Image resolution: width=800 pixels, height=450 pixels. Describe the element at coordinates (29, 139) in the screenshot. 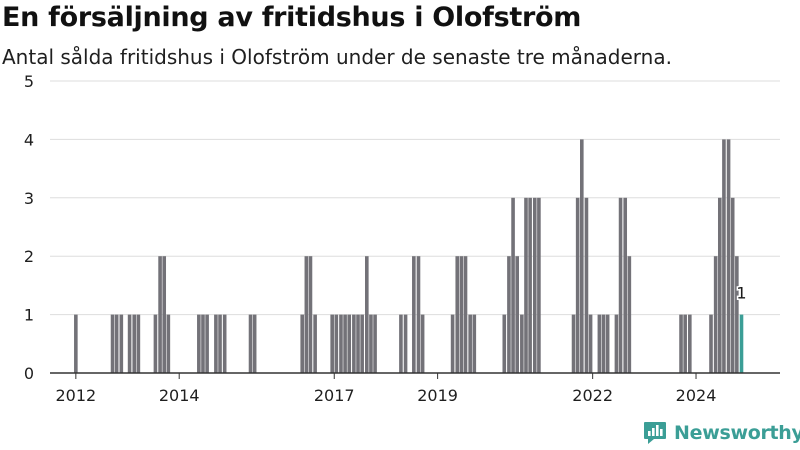

I see `y-tick-label: 4` at that location.